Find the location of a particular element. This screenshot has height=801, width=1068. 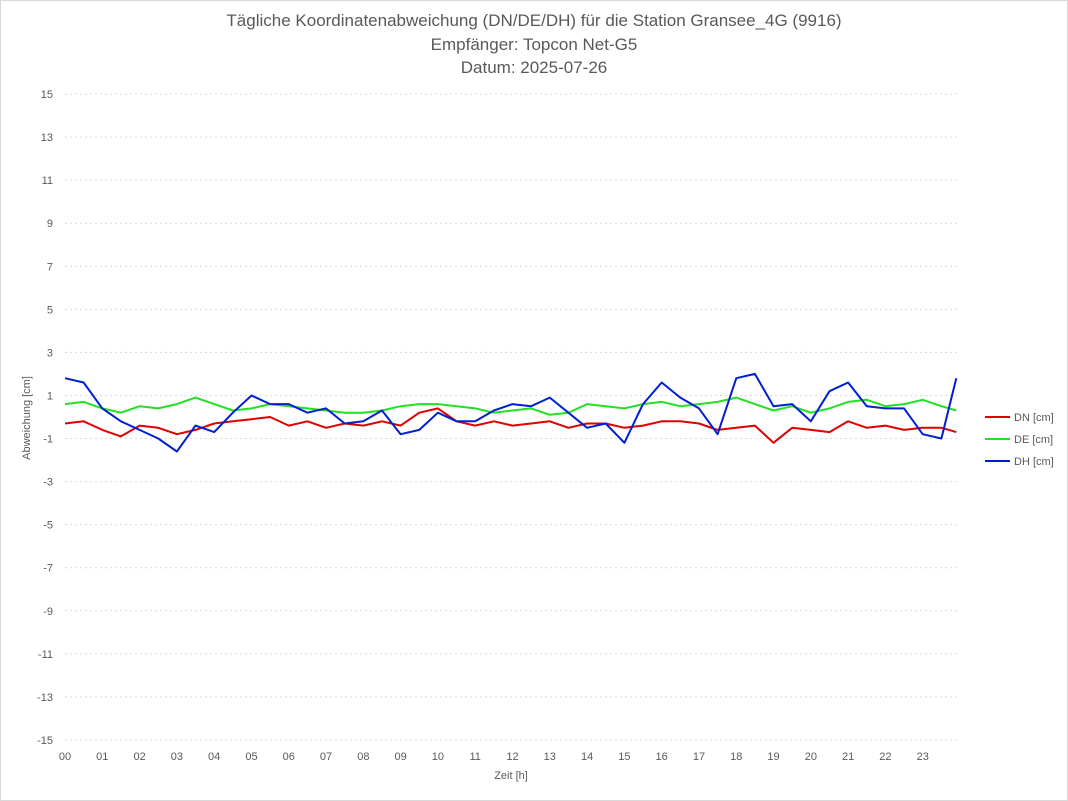

x-tick-label: 17 is located at coordinates (699, 757).